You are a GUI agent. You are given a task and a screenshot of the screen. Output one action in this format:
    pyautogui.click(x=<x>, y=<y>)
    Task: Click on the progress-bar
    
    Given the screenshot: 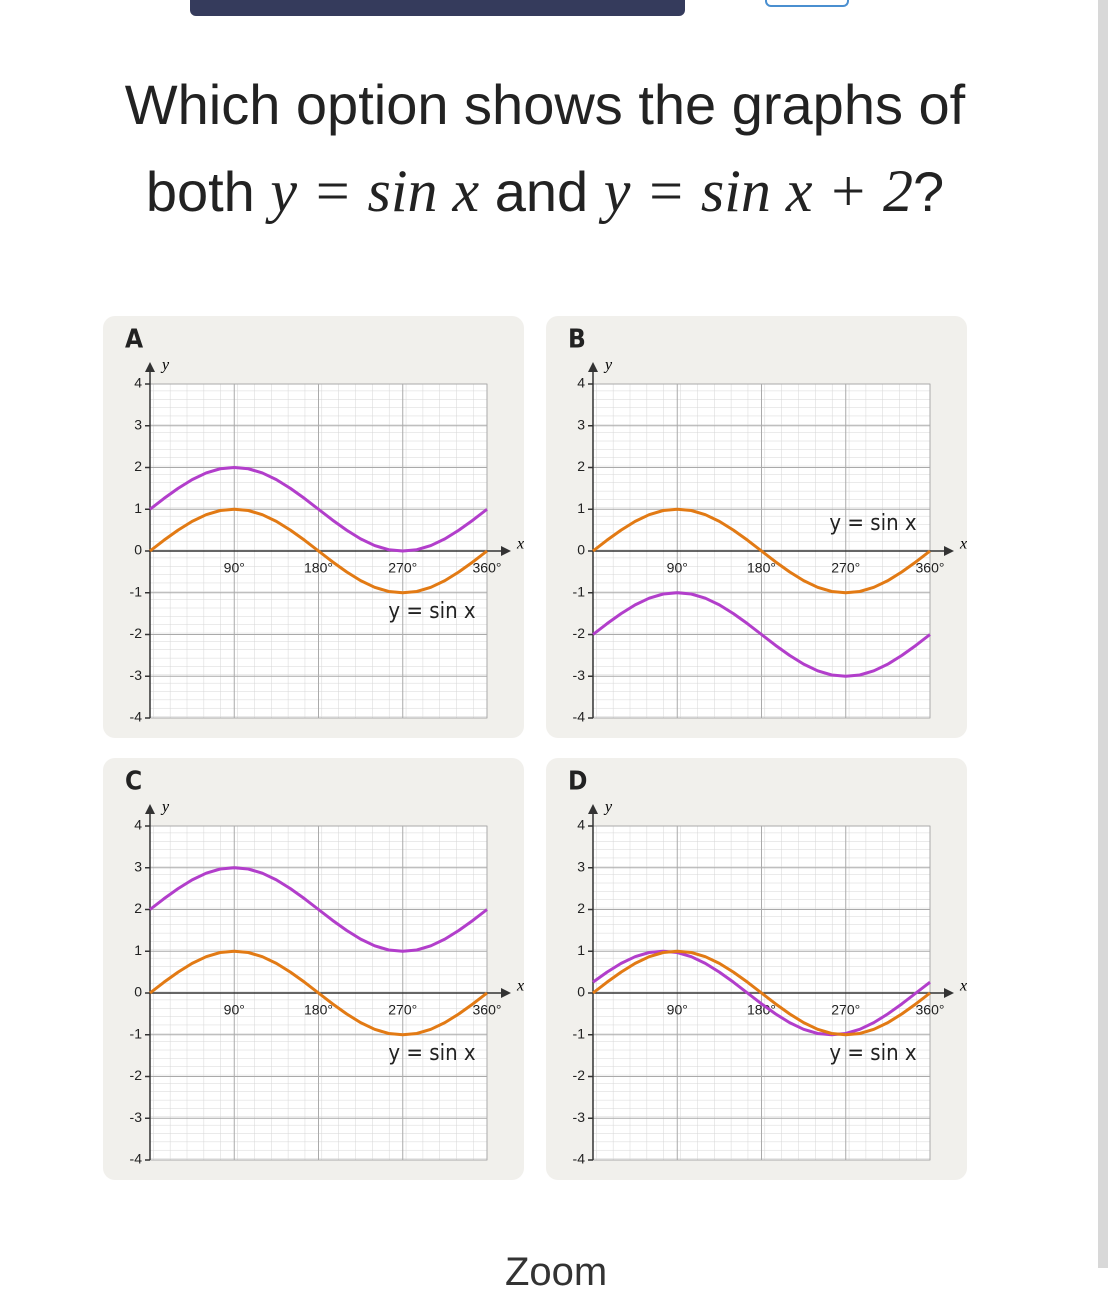 What is the action you would take?
    pyautogui.click(x=437, y=8)
    